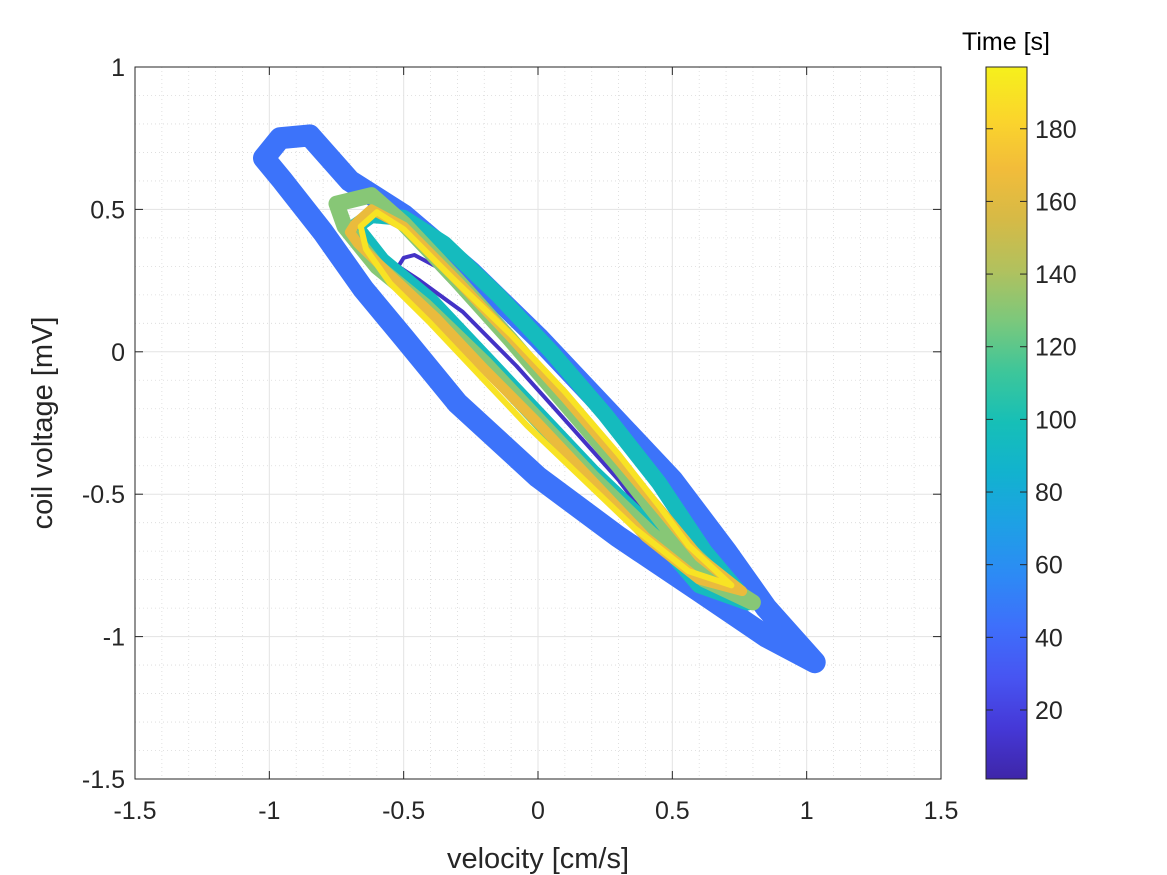 This screenshot has height=875, width=1167. I want to click on y-axis-label: coil voltage [mV], so click(43, 423).